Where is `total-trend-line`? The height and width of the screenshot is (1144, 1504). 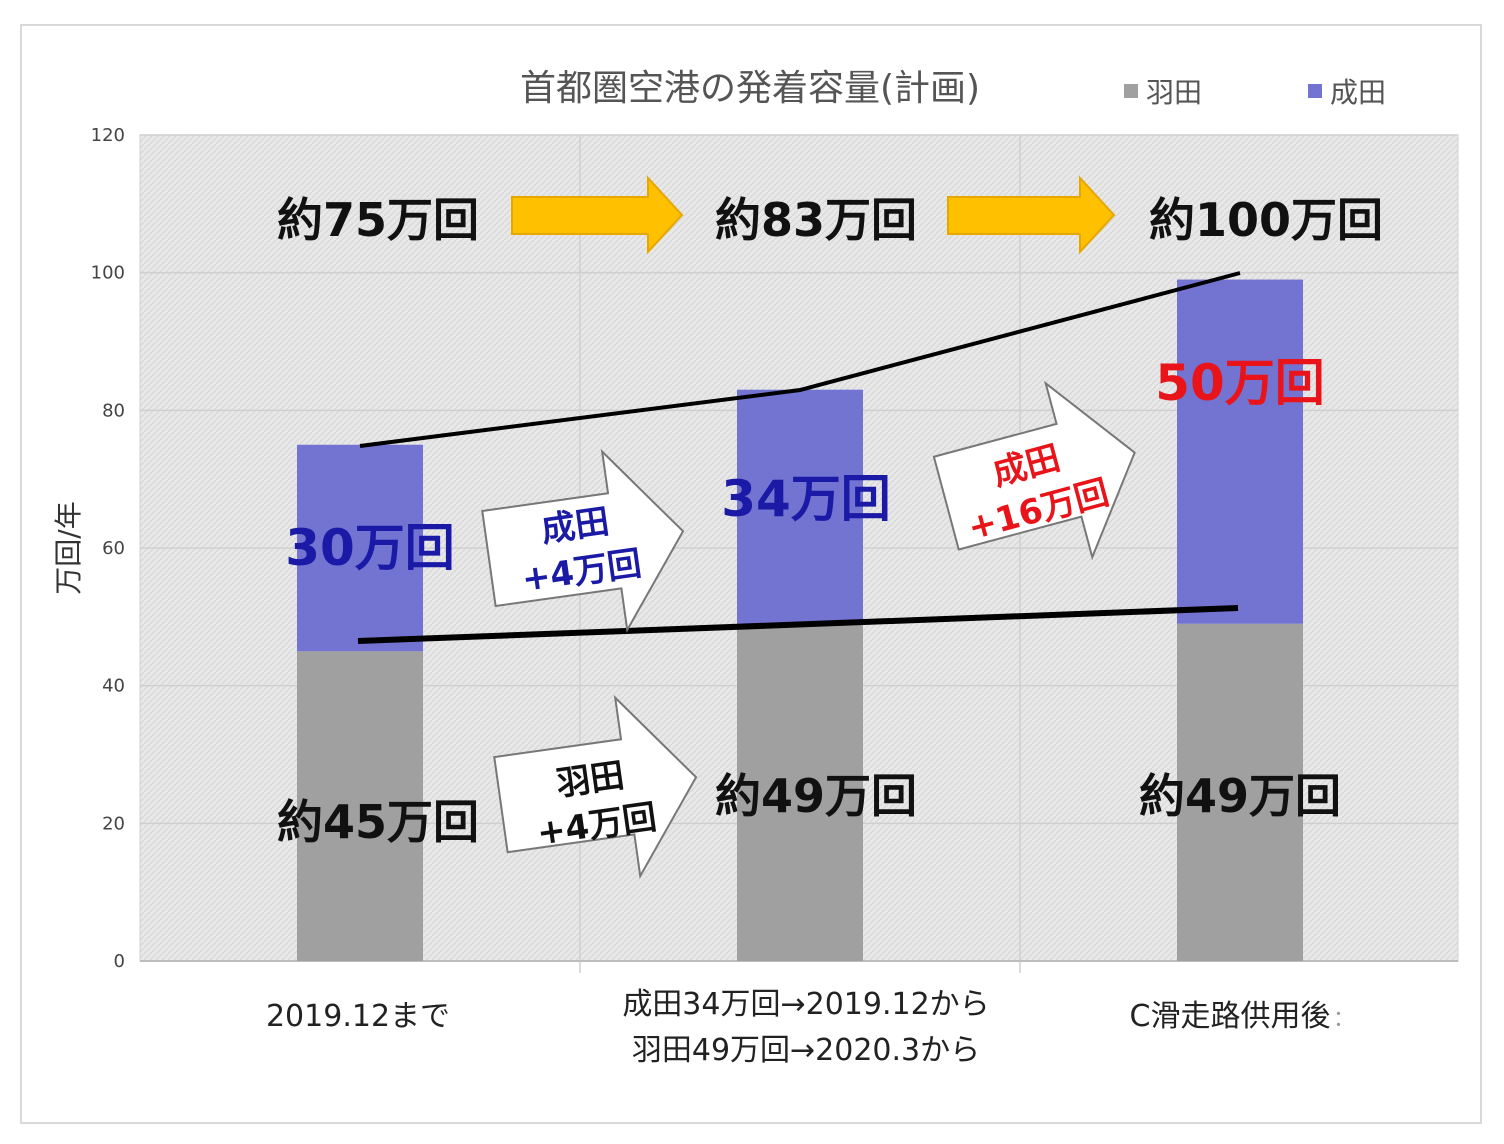
total-trend-line is located at coordinates (800, 359).